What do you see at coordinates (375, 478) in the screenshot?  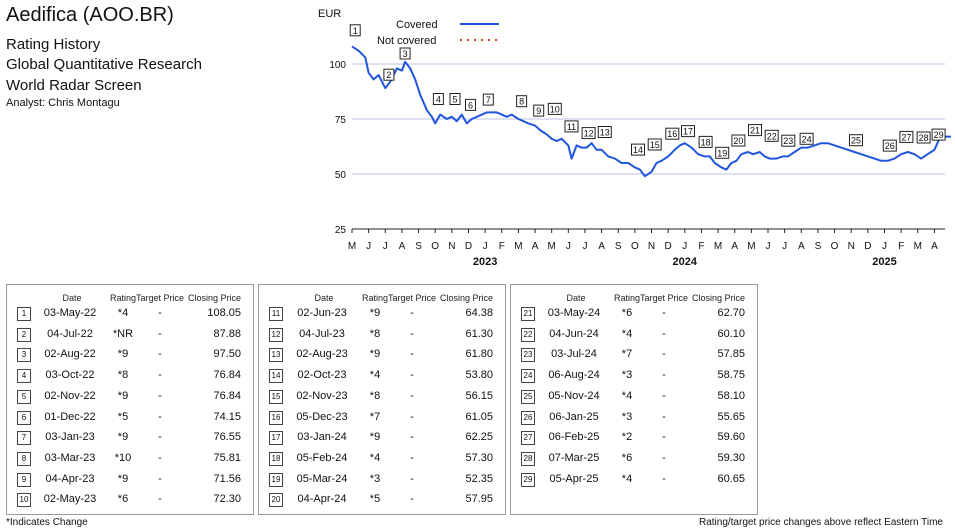 I see `row-rating: *3` at bounding box center [375, 478].